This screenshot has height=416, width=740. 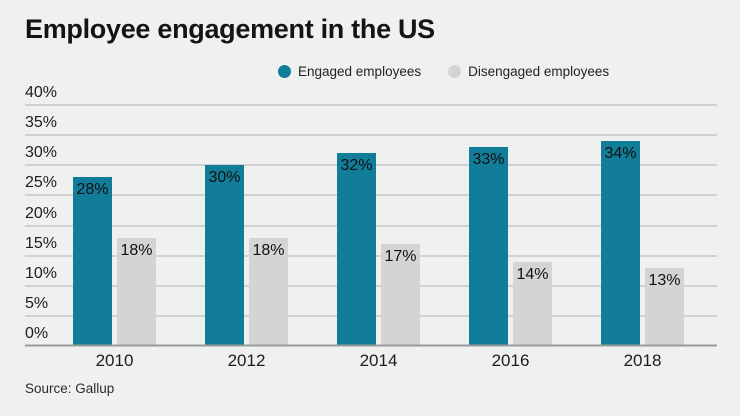 I want to click on y-tick-label: 10%, so click(x=41, y=273).